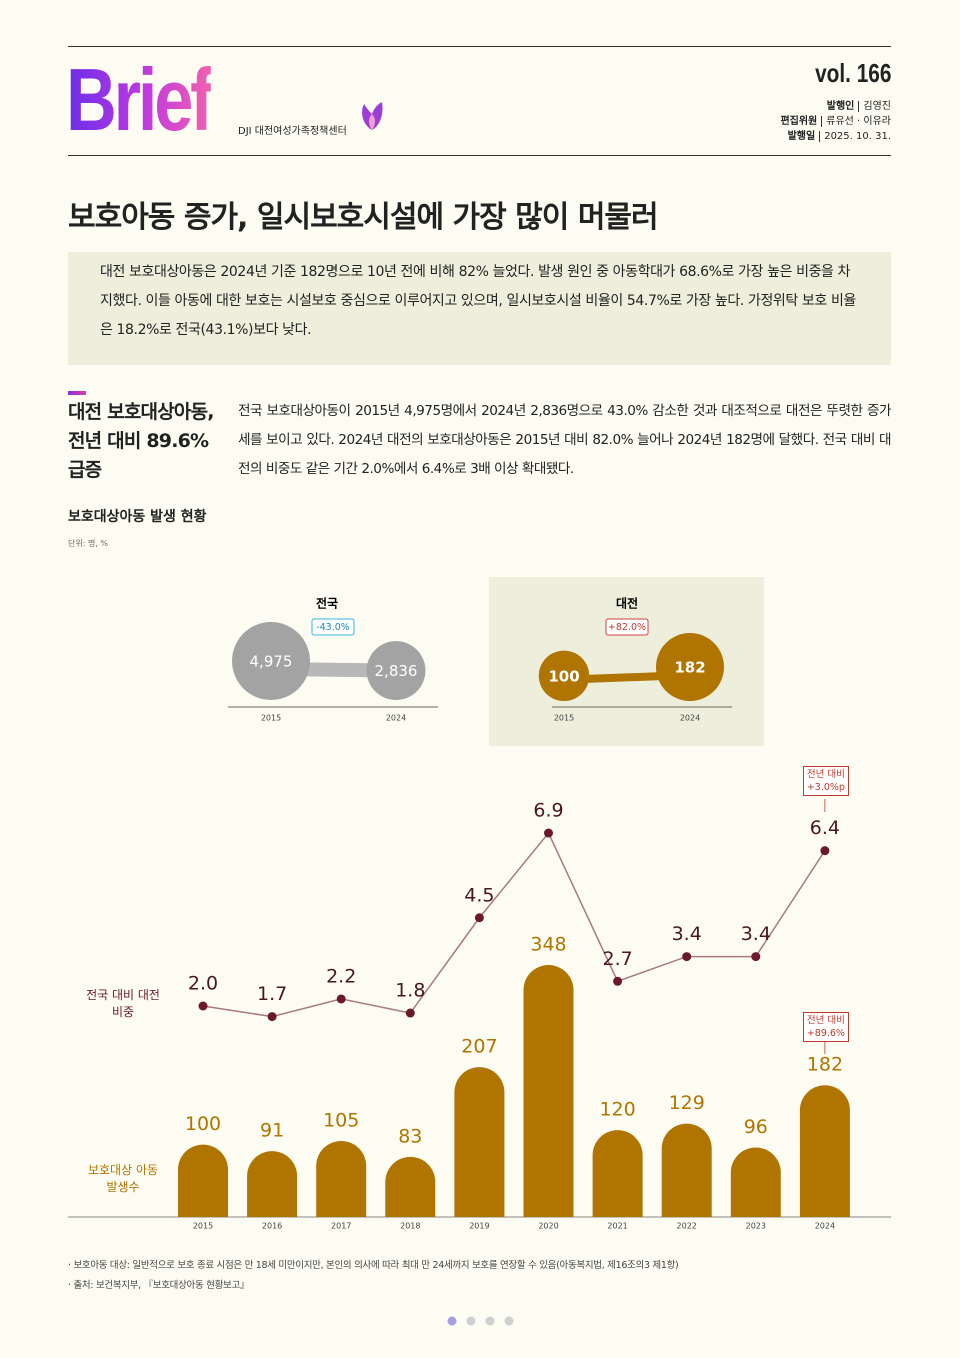 The width and height of the screenshot is (960, 1358). What do you see at coordinates (627, 603) in the screenshot?
I see `chart-title: 대전` at bounding box center [627, 603].